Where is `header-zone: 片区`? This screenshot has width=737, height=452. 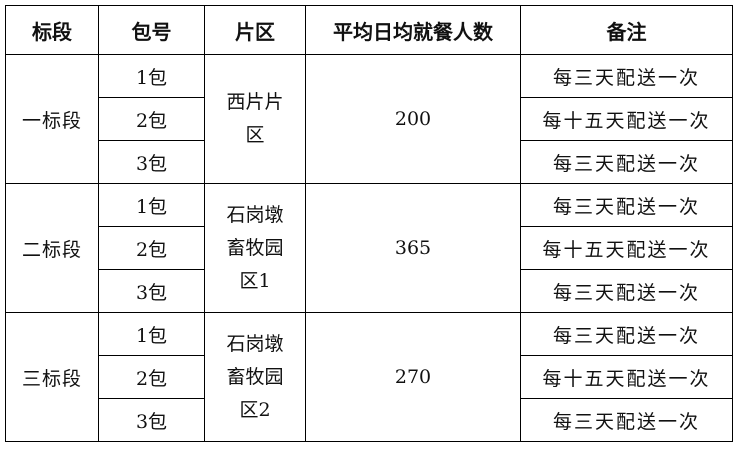 header-zone: 片区 is located at coordinates (255, 30).